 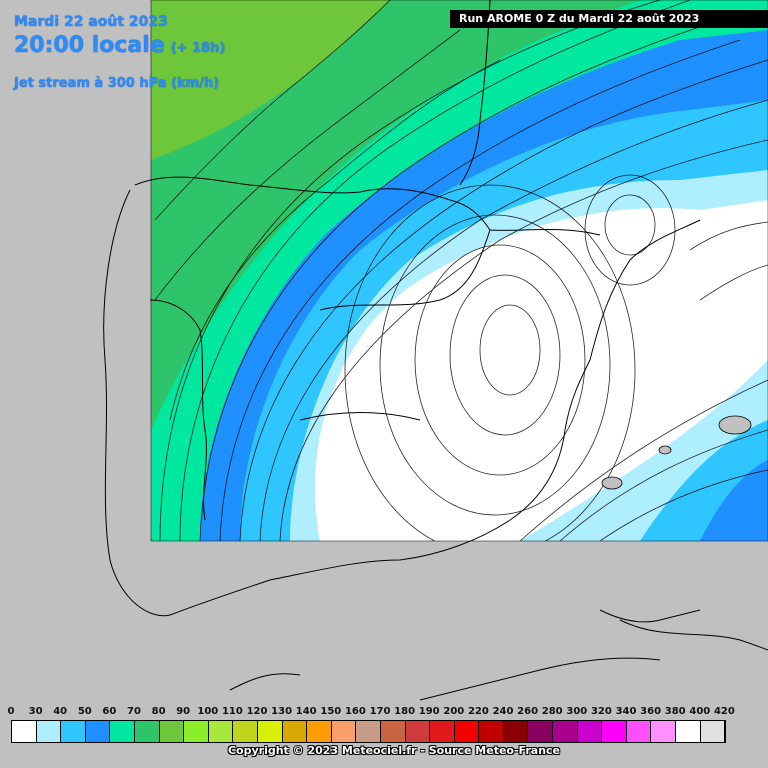 I want to click on legend-tick-label: 170, so click(x=380, y=711).